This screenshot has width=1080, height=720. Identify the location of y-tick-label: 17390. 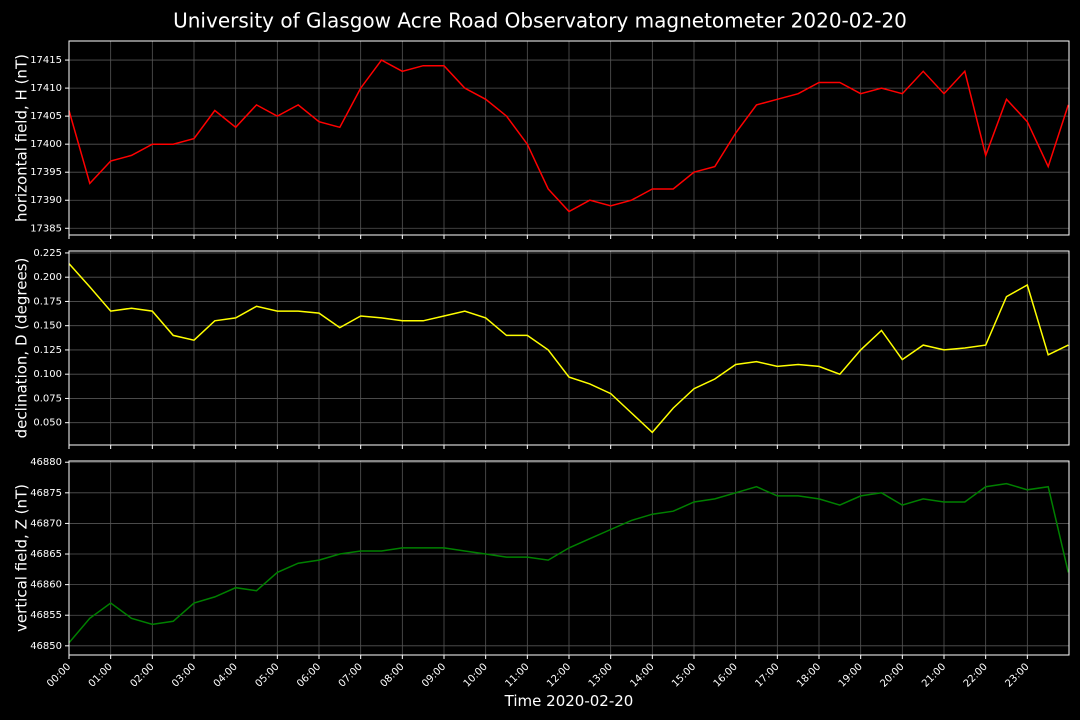
(46, 200).